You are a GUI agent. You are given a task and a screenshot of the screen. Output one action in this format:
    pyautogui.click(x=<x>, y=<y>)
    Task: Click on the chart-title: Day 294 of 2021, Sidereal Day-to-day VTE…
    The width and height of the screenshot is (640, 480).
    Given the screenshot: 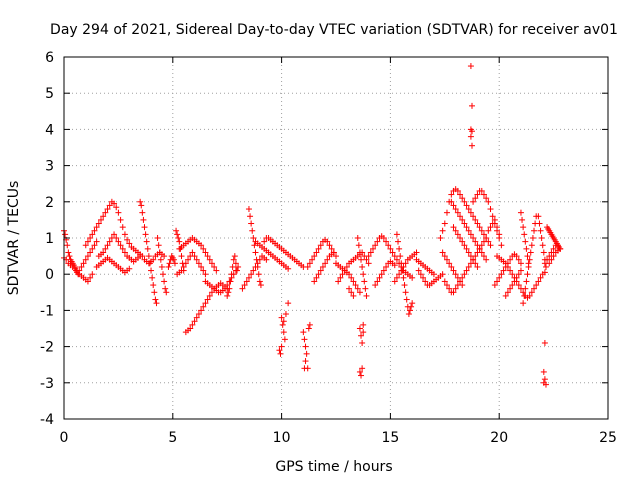 What is the action you would take?
    pyautogui.click(x=334, y=30)
    